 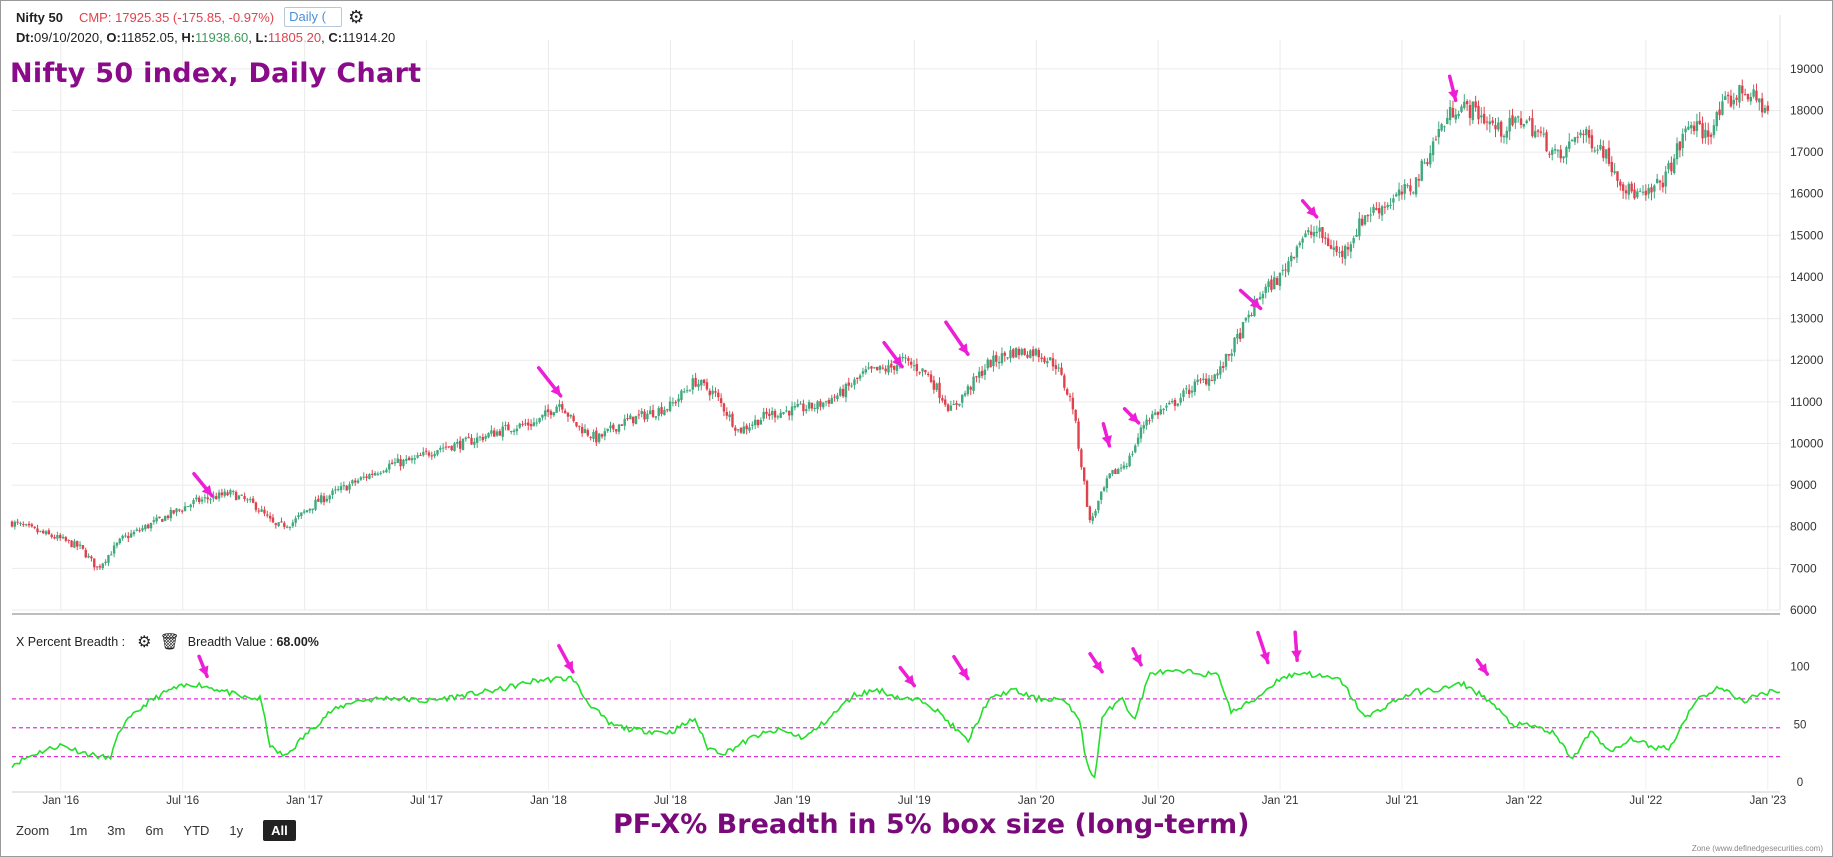 What do you see at coordinates (60, 801) in the screenshot?
I see `x-tick-label: Jan '16` at bounding box center [60, 801].